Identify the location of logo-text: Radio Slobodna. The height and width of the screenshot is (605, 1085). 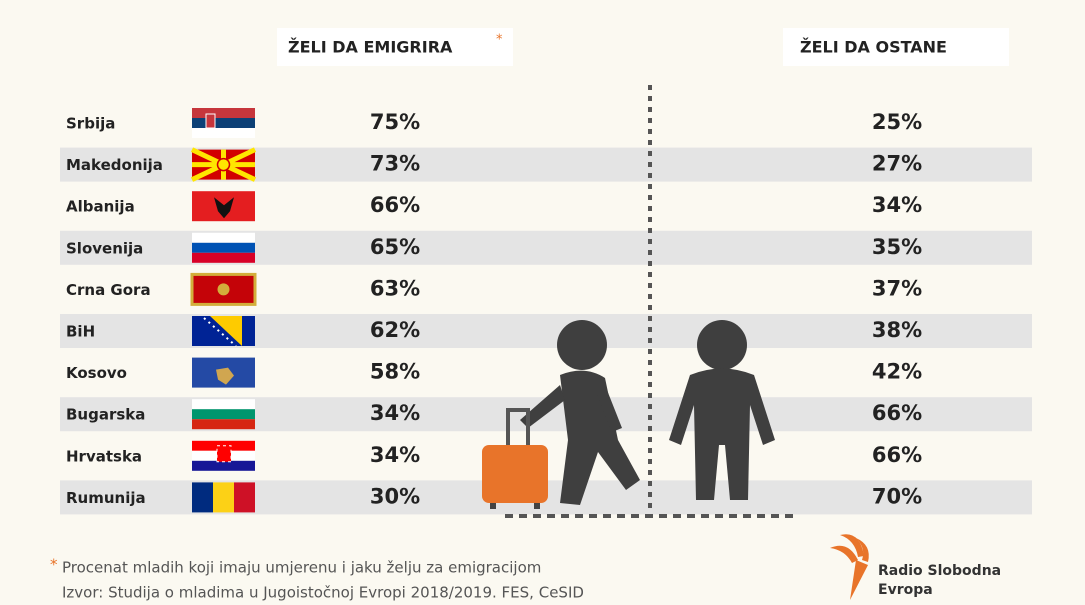
(939, 571).